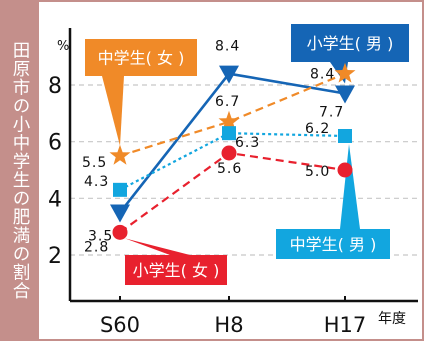 Image resolution: width=424 pixels, height=341 pixels. What do you see at coordinates (100, 237) in the screenshot?
I see `data-value-label: 3.5` at bounding box center [100, 237].